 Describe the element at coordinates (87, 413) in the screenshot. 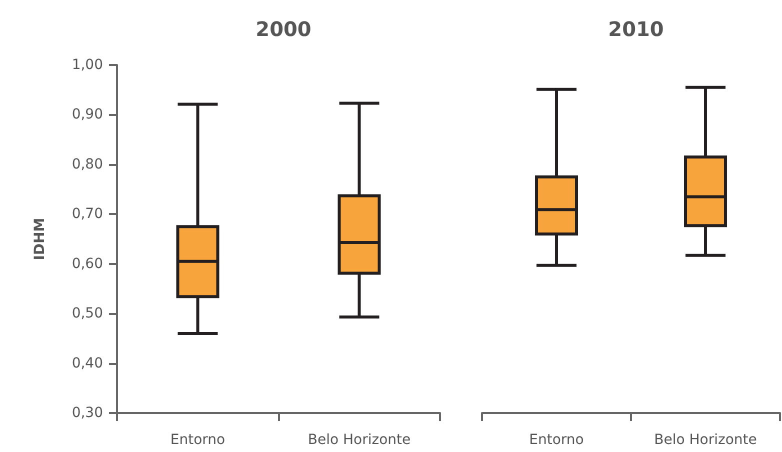

I see `y-tick-label: 0,30` at that location.